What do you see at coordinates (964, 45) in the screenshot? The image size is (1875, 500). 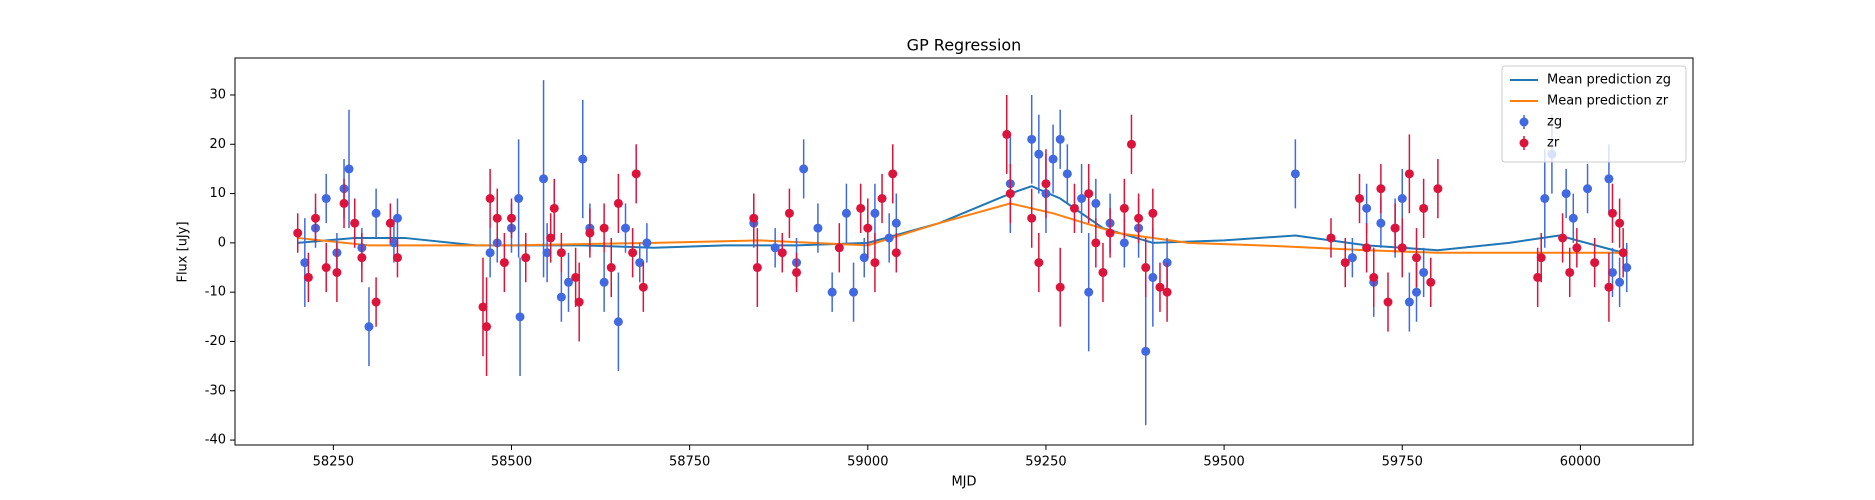 I see `chart-title: GP Regression` at bounding box center [964, 45].